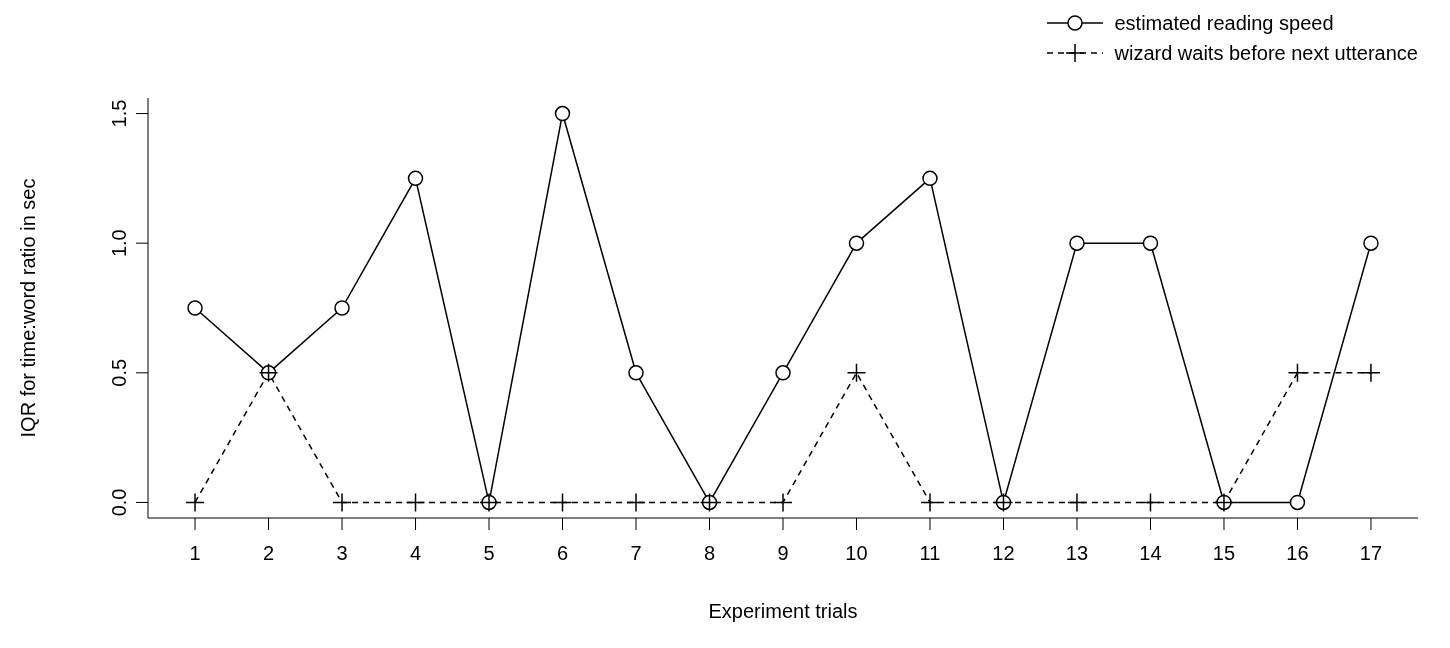 This screenshot has width=1450, height=648. Describe the element at coordinates (119, 113) in the screenshot. I see `y-tick-label: 1.5` at that location.